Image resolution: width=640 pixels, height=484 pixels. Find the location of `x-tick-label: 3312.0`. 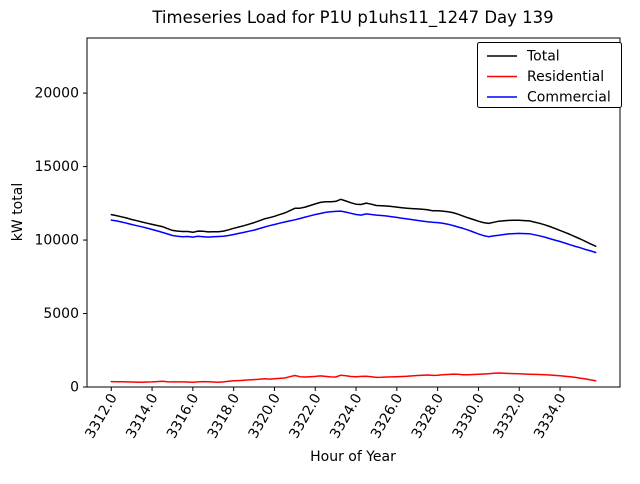

x-tick-label: 3312.0 is located at coordinates (101, 416).